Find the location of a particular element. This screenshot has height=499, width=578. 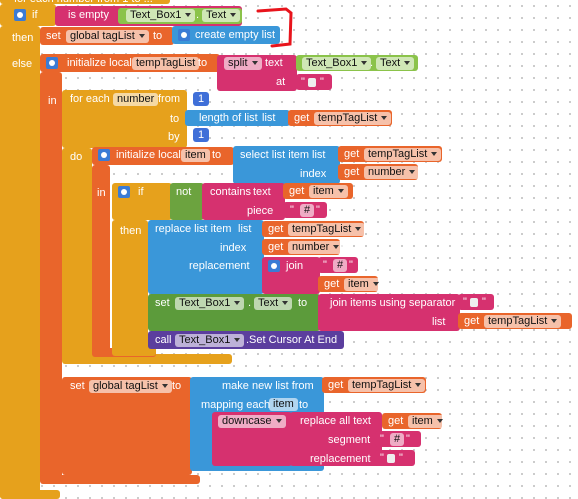

label: at is located at coordinates (281, 82).